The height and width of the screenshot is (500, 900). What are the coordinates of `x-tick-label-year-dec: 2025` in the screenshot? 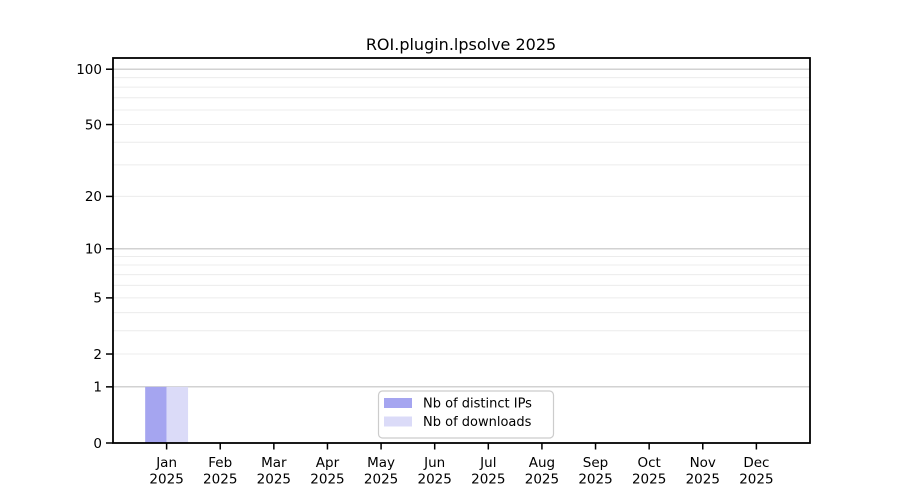 It's located at (756, 480).